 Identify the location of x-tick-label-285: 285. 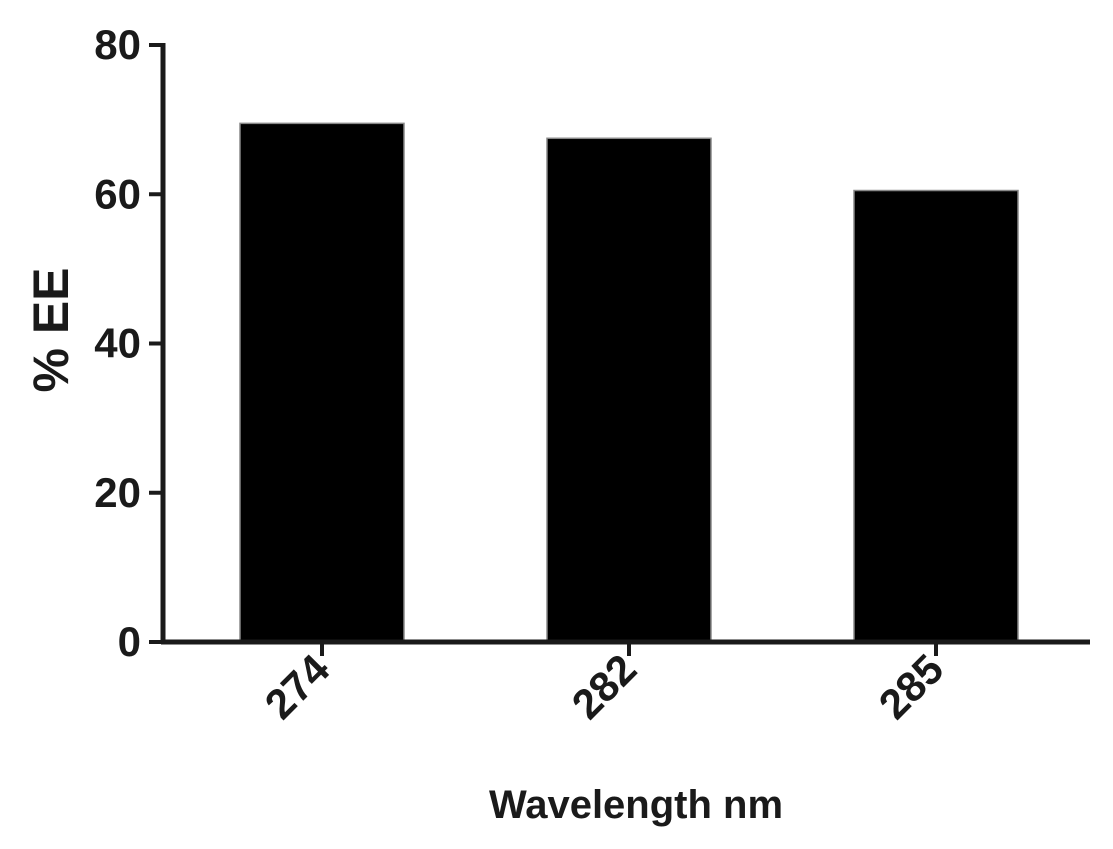
(911, 686).